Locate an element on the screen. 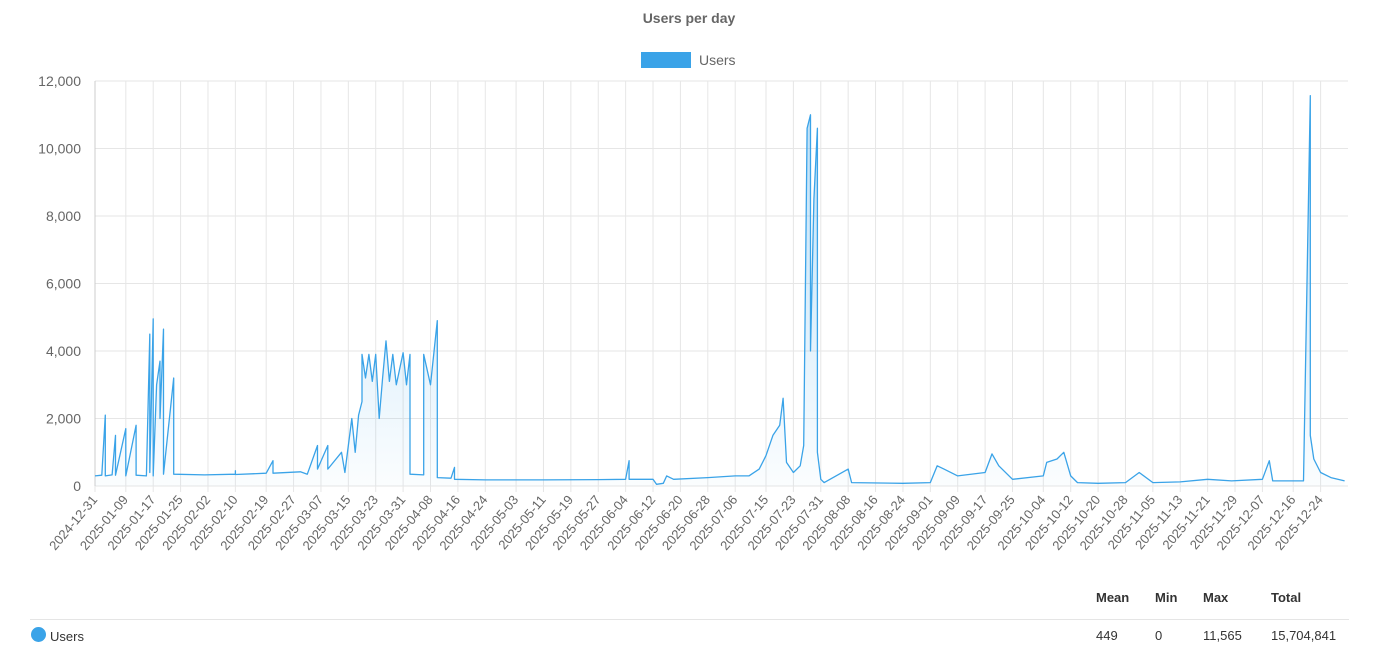 The height and width of the screenshot is (661, 1383). stats-mean-value: 449 is located at coordinates (1107, 635).